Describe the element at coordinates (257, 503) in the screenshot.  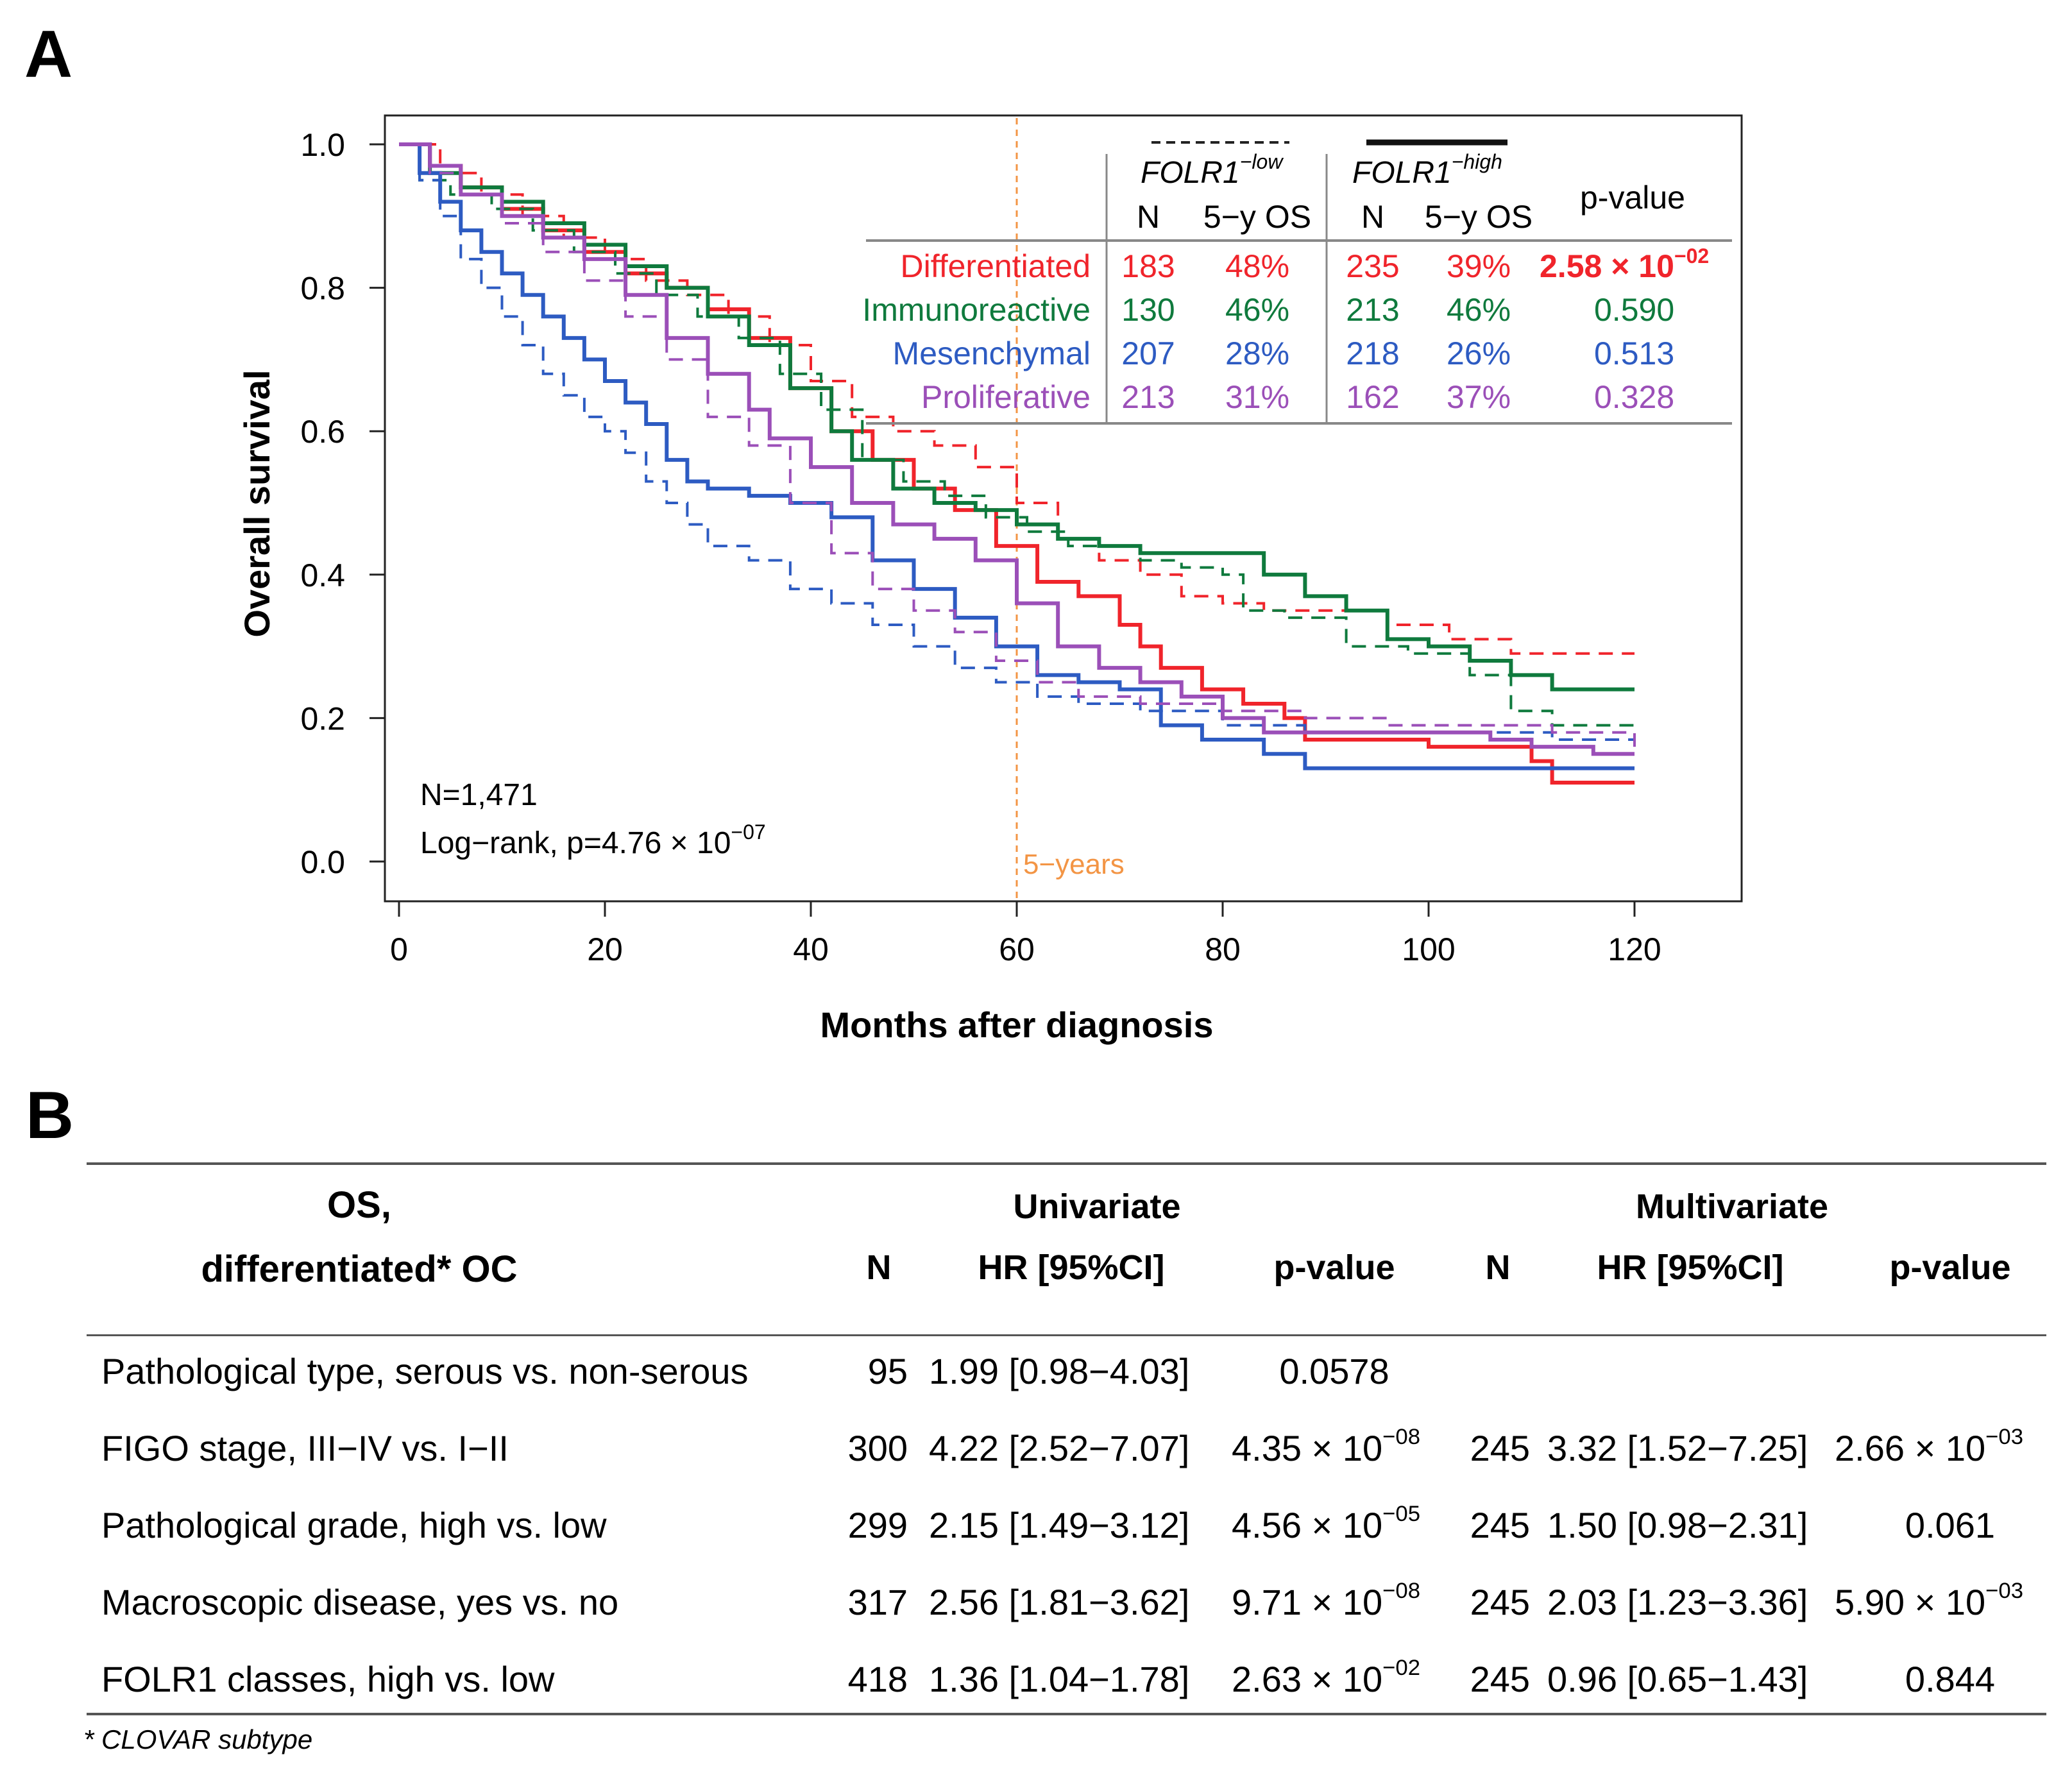
I see `y-axis-label: Overall survival` at that location.